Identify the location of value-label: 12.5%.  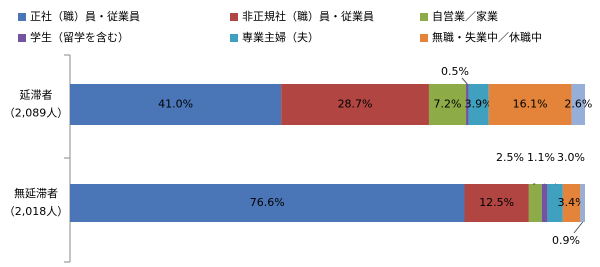
(496, 202).